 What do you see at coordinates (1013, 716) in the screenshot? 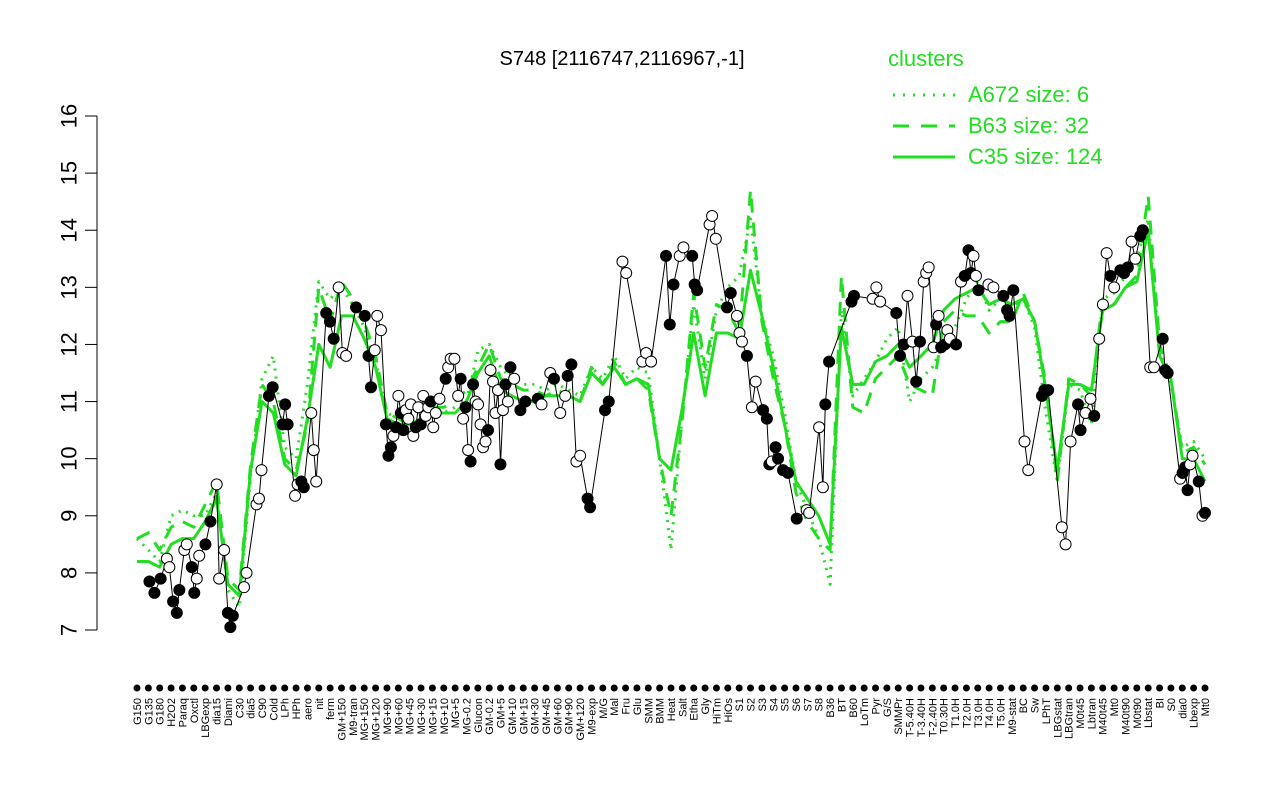
I see `x-tick-label: M9-stat` at bounding box center [1013, 716].